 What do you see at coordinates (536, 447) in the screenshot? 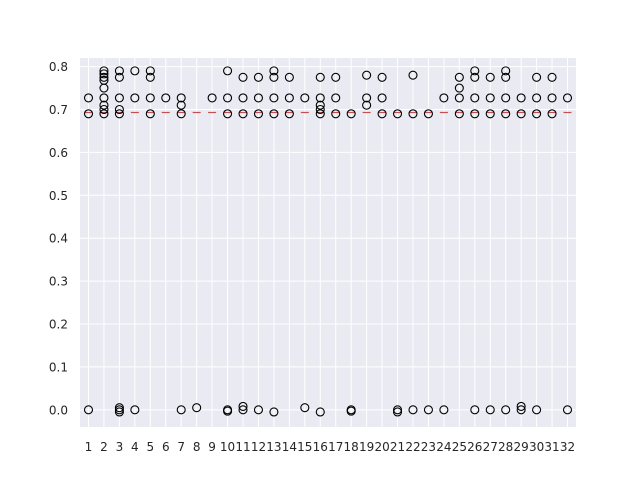
I see `x-tick-label: 30` at bounding box center [536, 447].